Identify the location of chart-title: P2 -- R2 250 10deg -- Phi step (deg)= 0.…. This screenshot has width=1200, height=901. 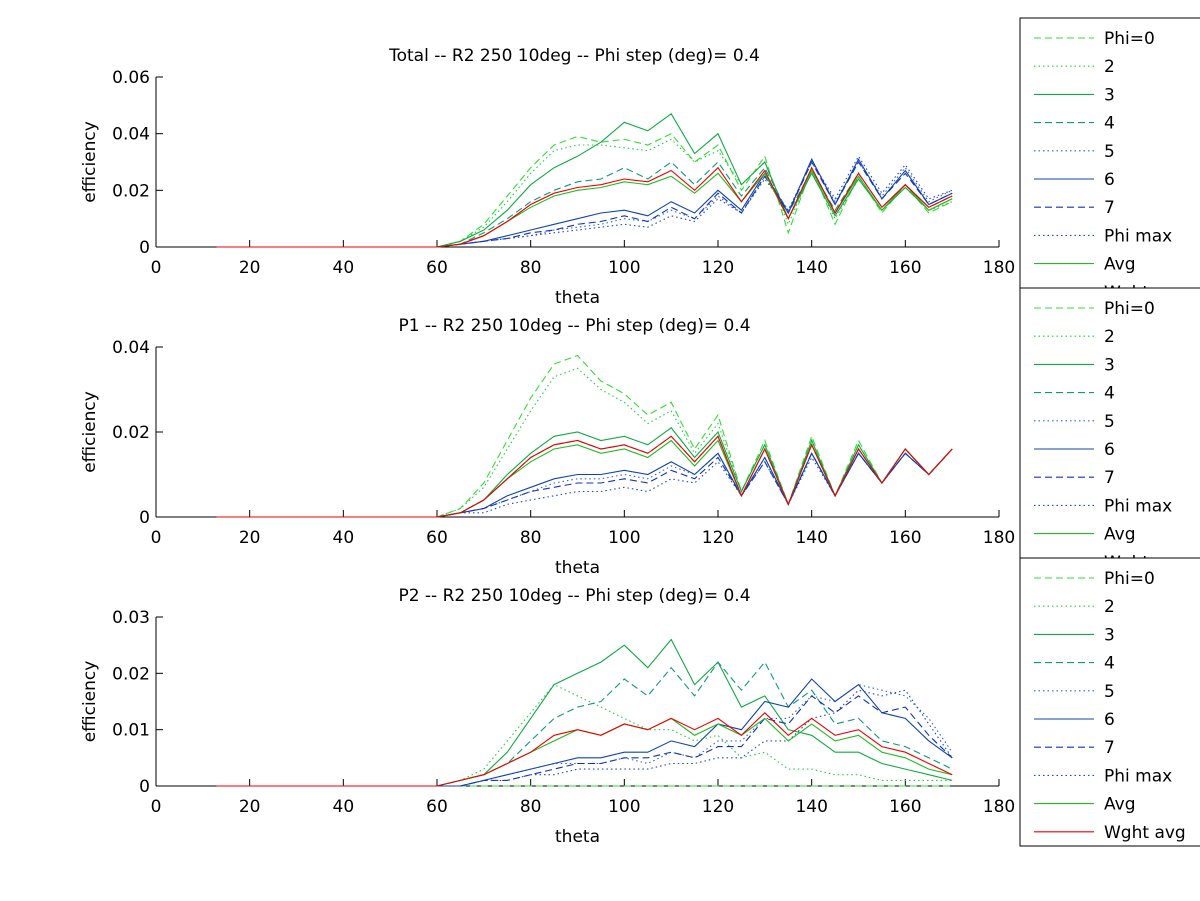
(574, 596).